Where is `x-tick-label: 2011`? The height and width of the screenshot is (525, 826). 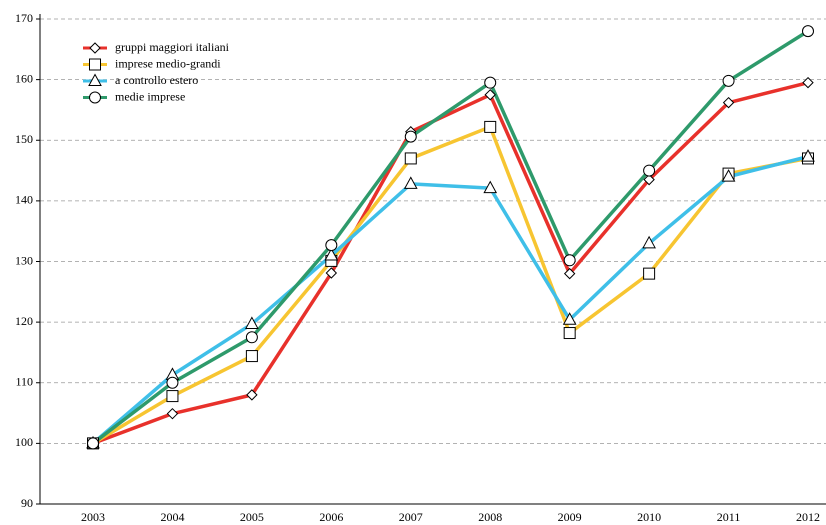
x-tick-label: 2011 is located at coordinates (729, 517).